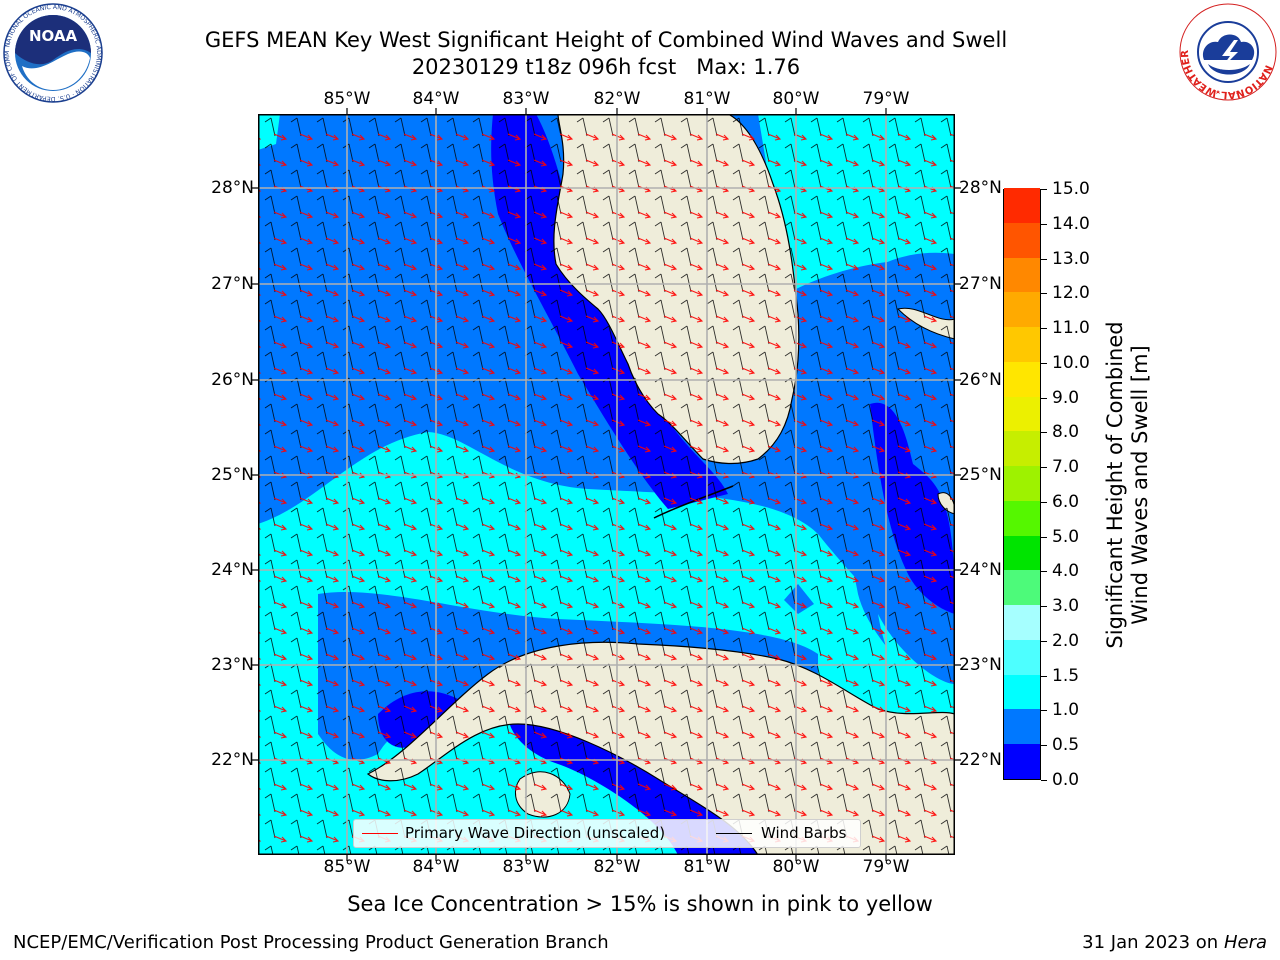 The image size is (1280, 960). I want to click on colorbar-tick-label: 7.0, so click(1066, 467).